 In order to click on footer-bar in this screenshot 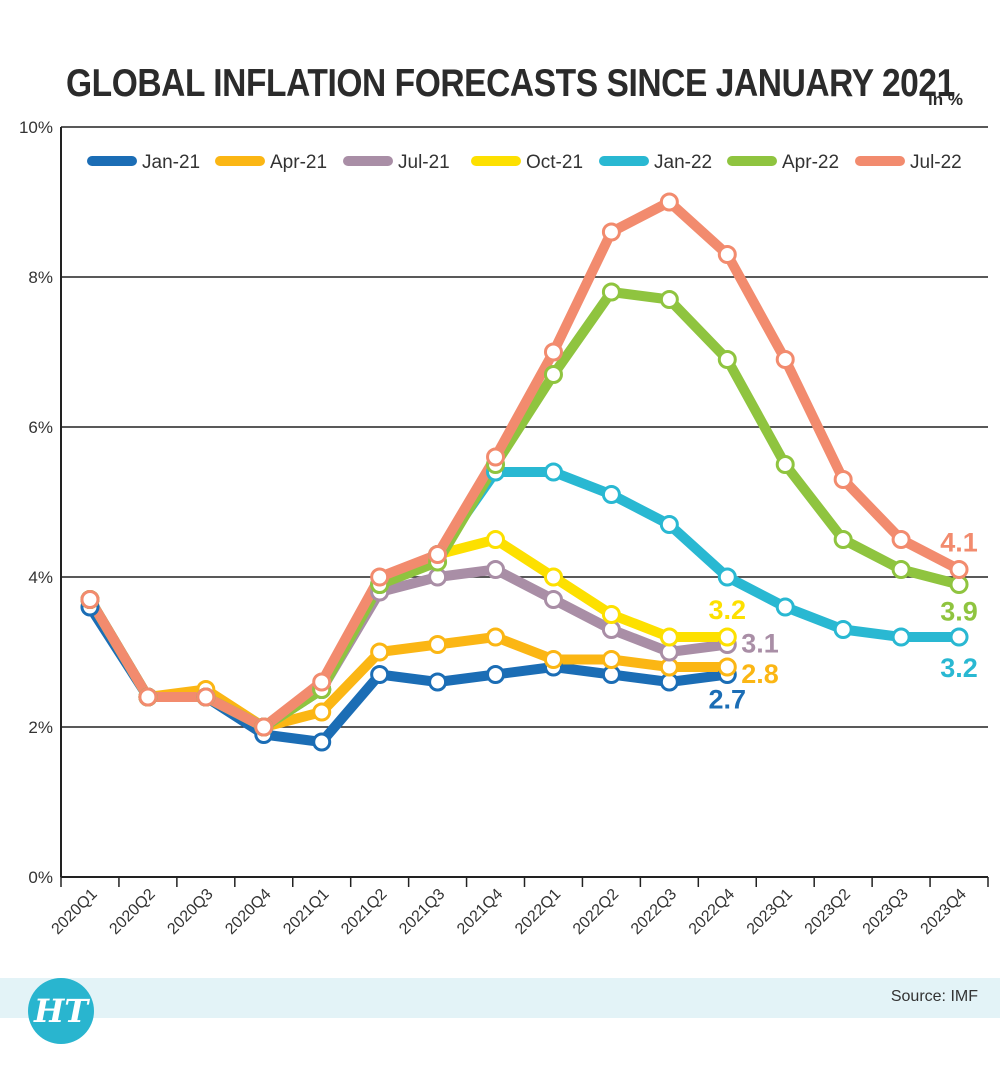, I will do `click(500, 998)`.